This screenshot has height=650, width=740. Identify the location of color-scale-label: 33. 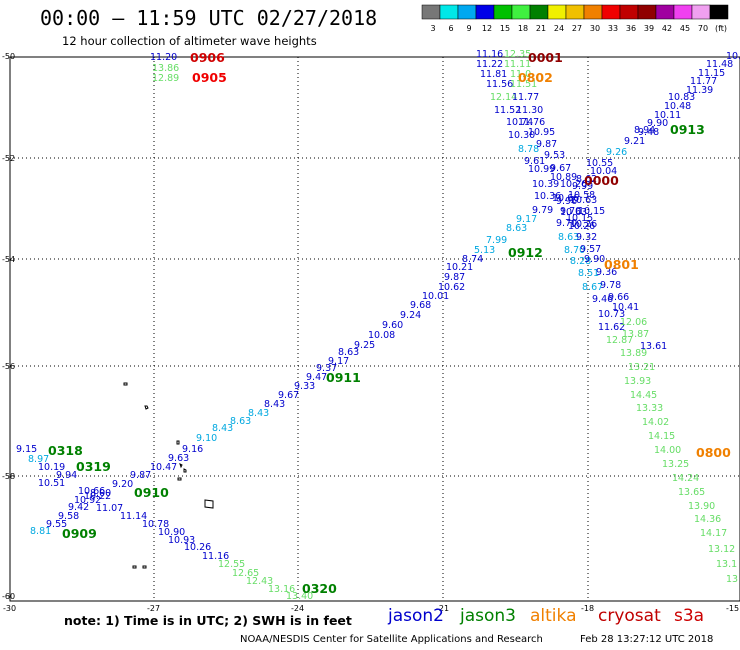
(613, 28).